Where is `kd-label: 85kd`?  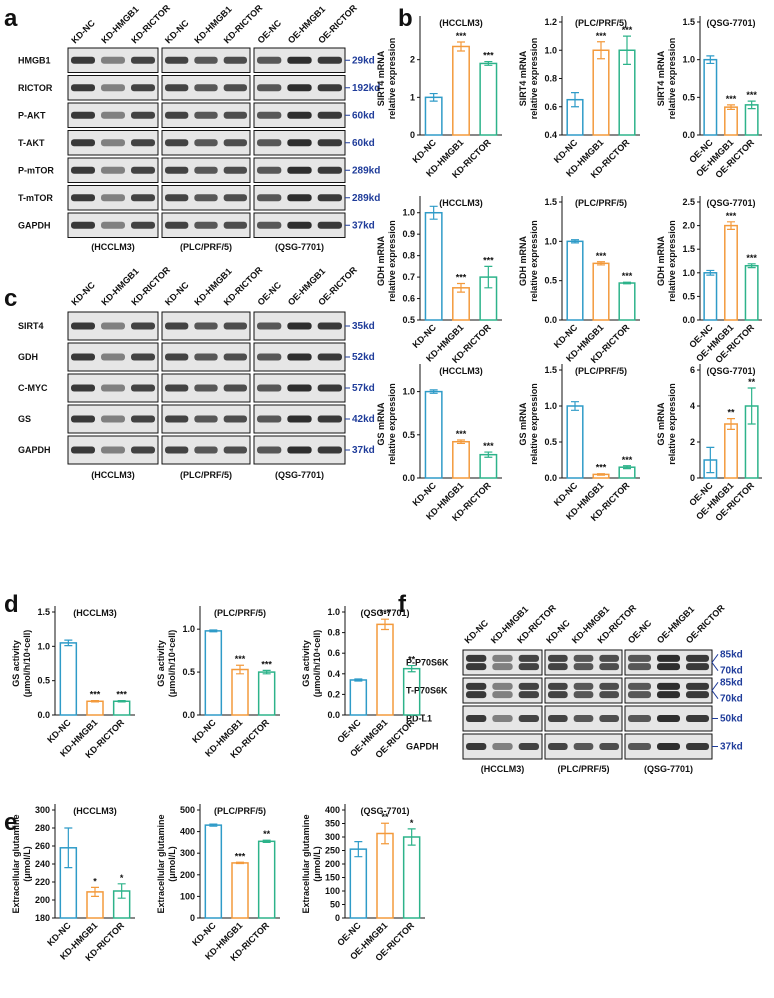 kd-label: 85kd is located at coordinates (731, 682).